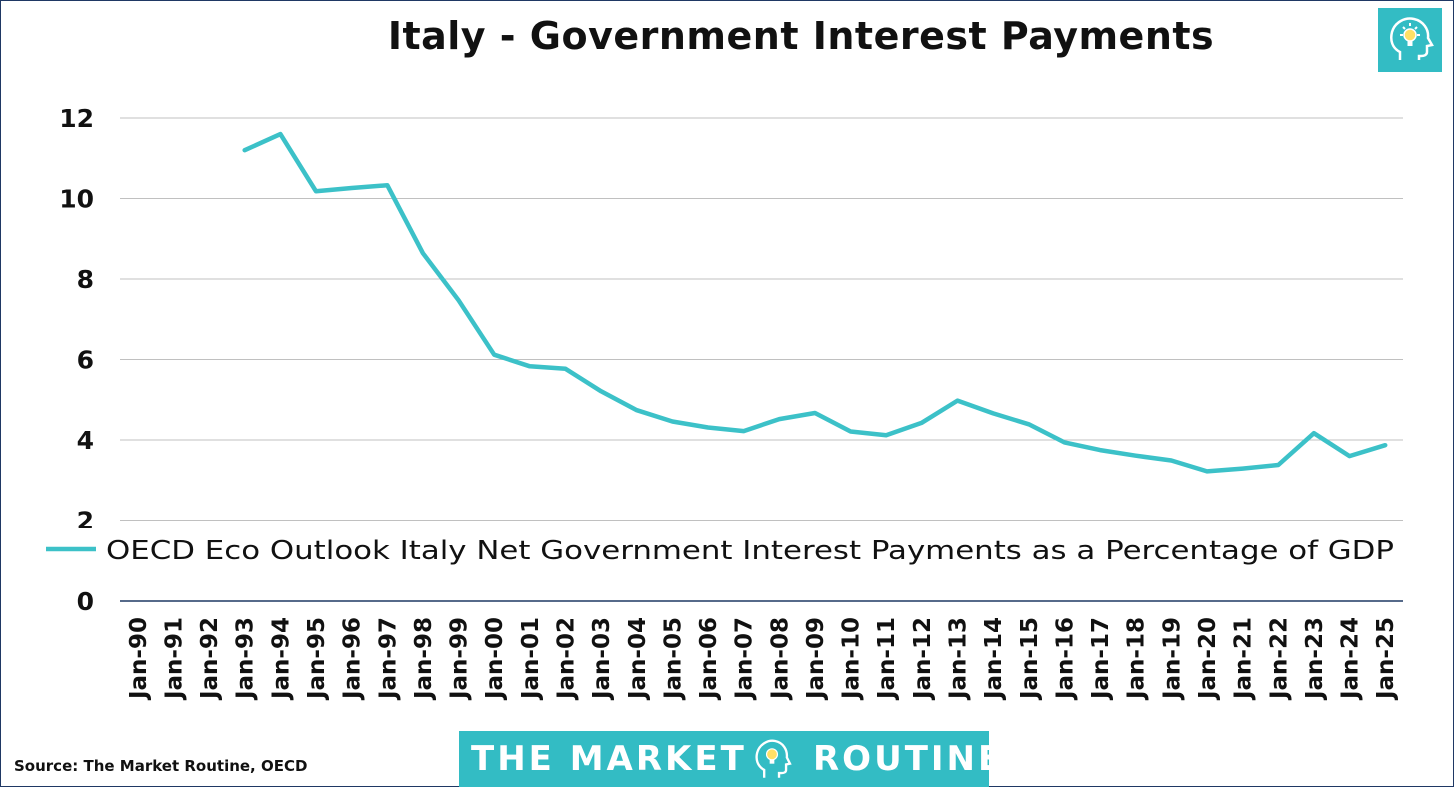  What do you see at coordinates (424, 659) in the screenshot?
I see `x-tick-label: Jan-98` at bounding box center [424, 659].